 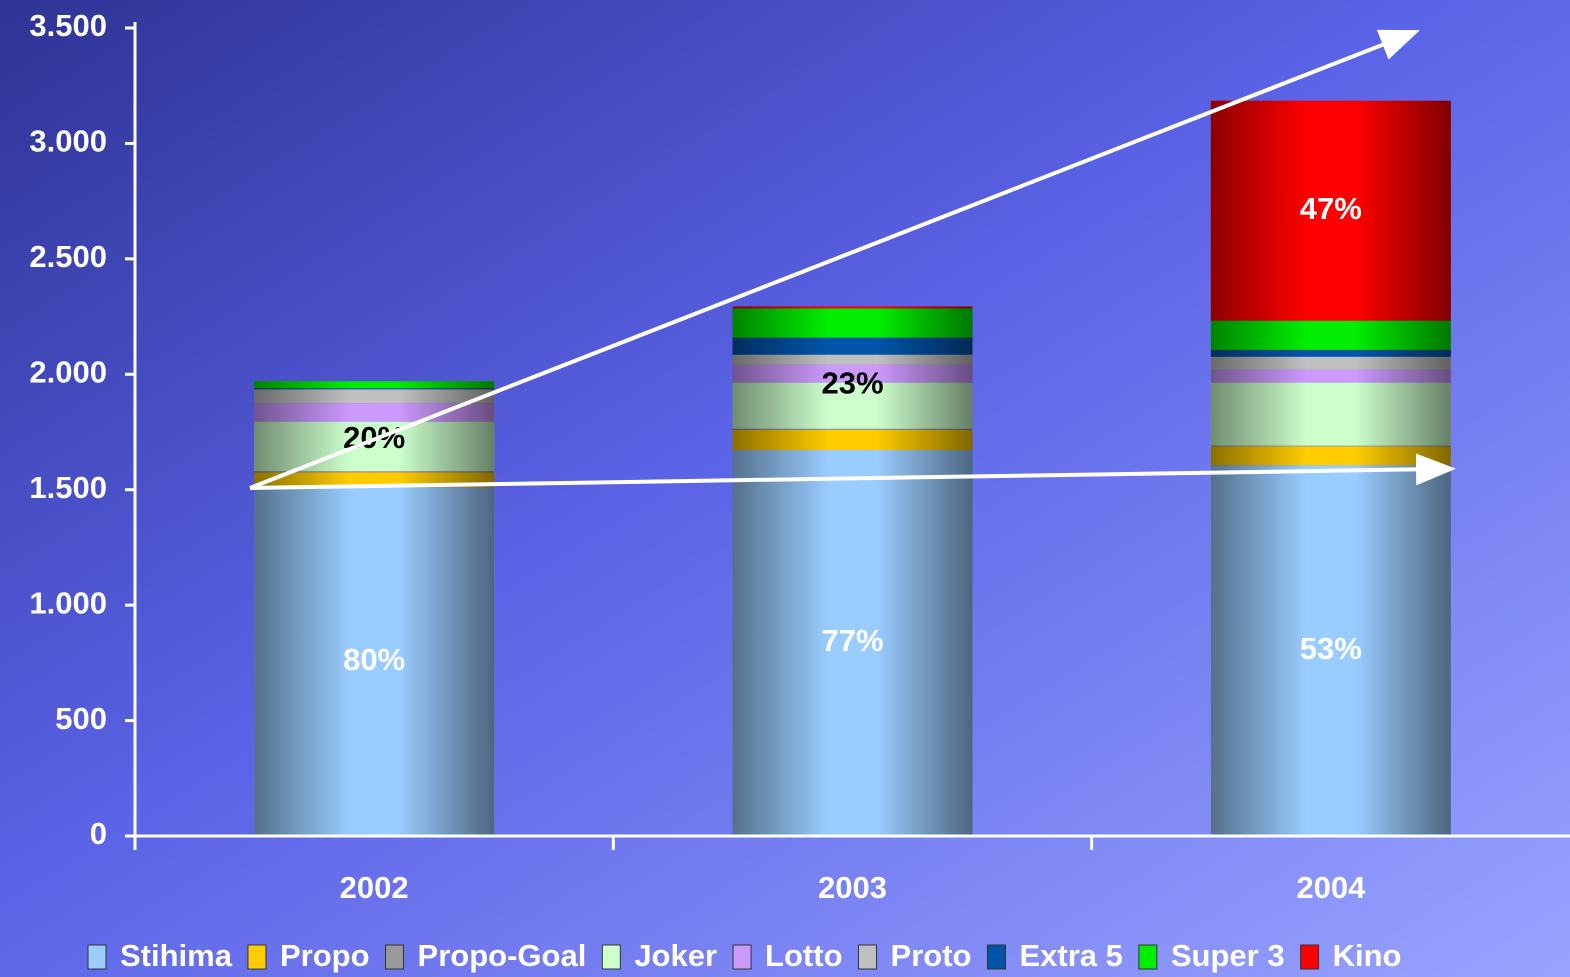 I want to click on y-tick-label: 1.500, so click(x=68, y=487).